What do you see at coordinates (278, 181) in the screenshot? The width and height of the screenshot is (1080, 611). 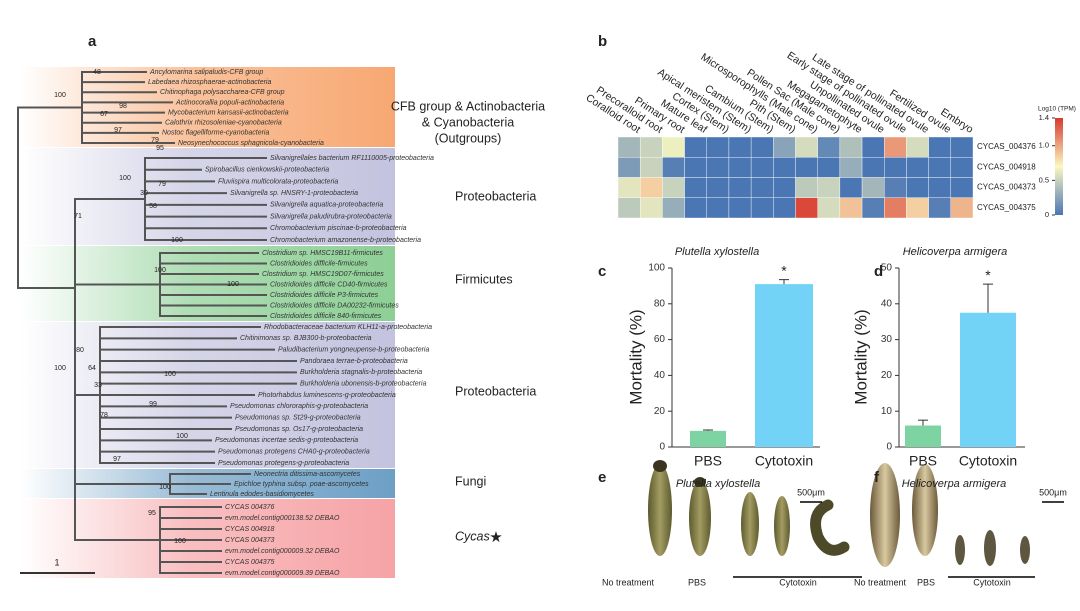 I see `leaf-label: Fluviispira multicolorata-proteobacteria` at bounding box center [278, 181].